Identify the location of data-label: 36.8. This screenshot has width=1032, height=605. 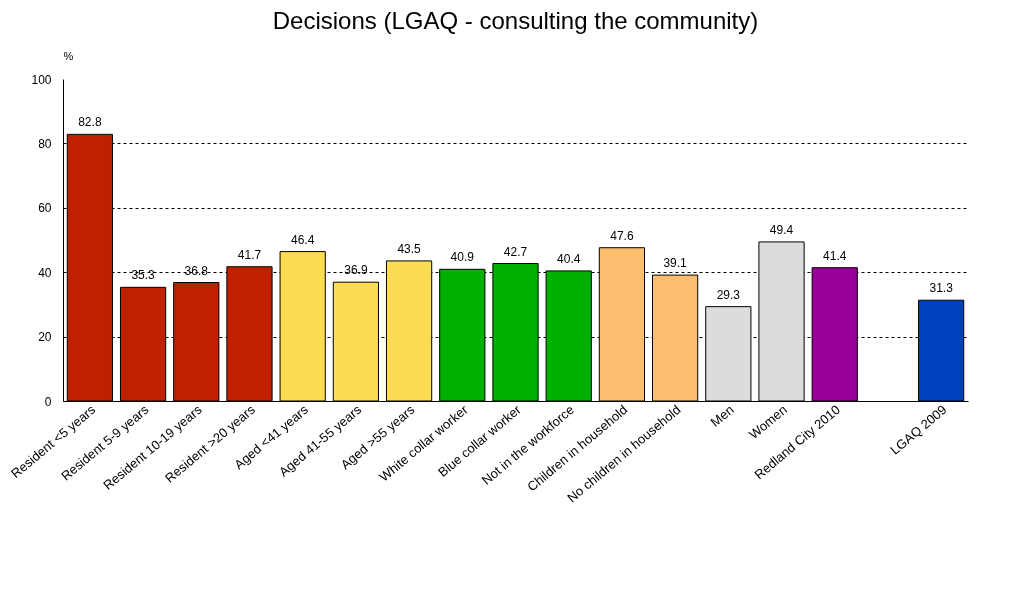
(196, 270).